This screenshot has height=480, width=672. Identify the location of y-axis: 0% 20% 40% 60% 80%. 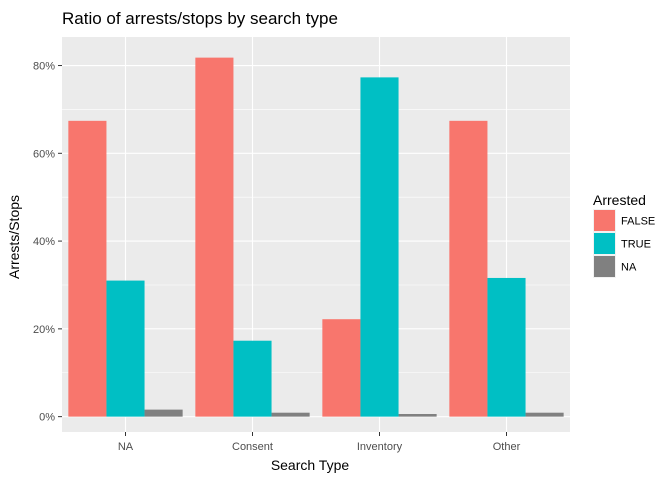
(47, 242).